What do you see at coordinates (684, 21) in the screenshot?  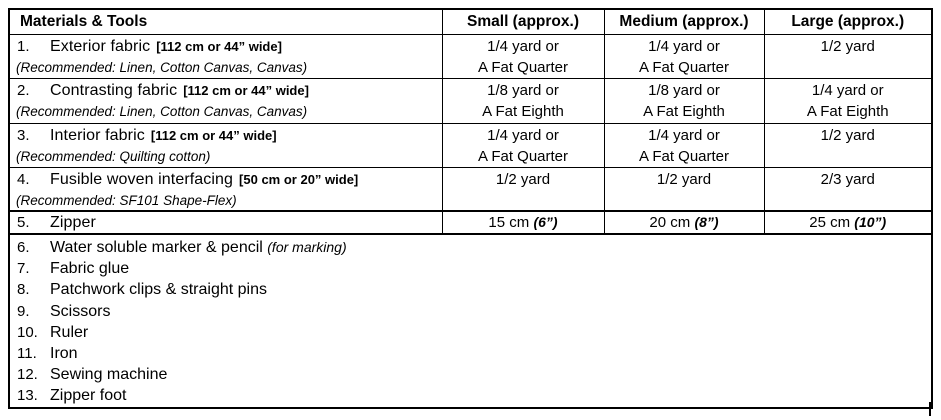 I see `header-medium: Medium (approx.)` at bounding box center [684, 21].